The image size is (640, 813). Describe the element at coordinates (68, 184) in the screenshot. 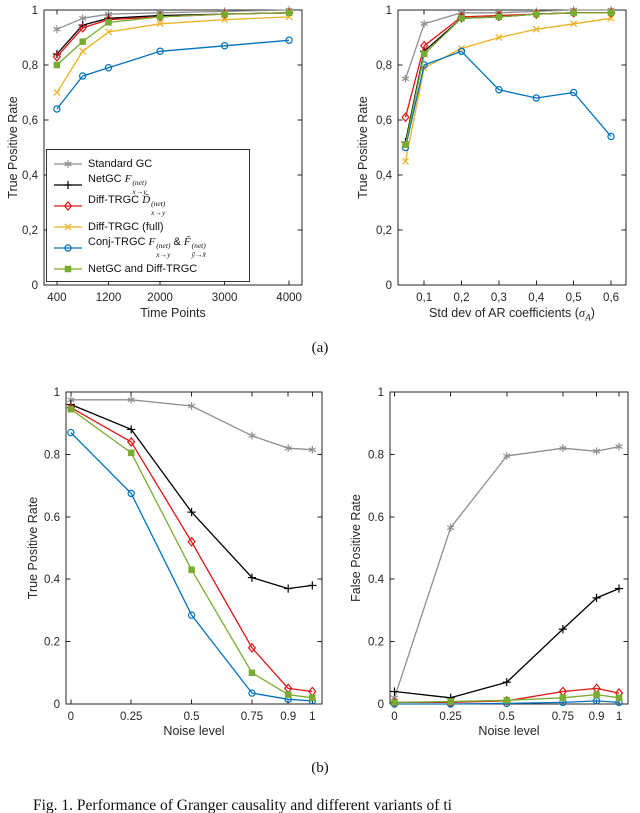

I see `legend-marker-plus-icon` at that location.